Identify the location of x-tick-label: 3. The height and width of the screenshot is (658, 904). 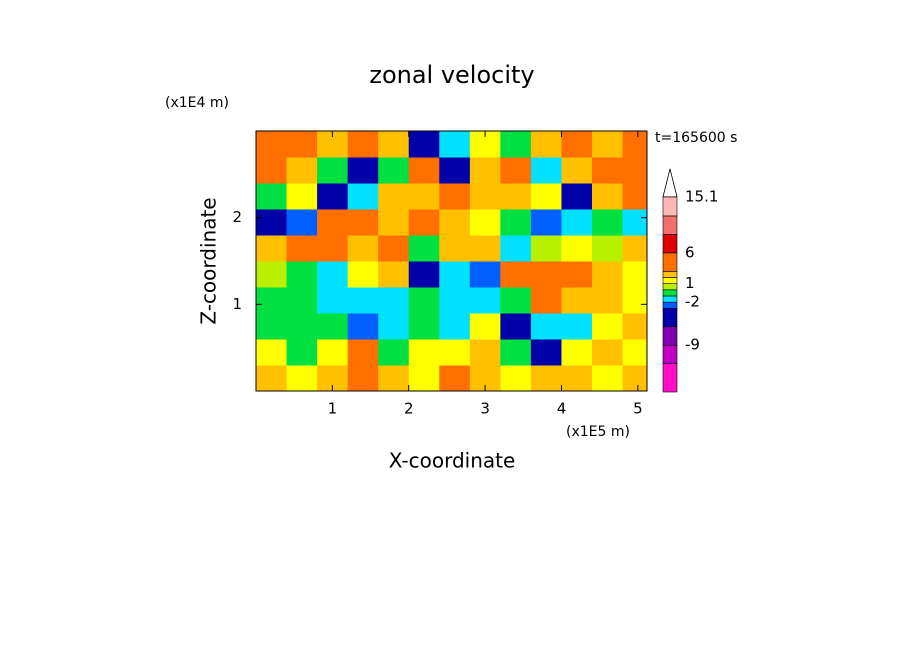
(485, 409).